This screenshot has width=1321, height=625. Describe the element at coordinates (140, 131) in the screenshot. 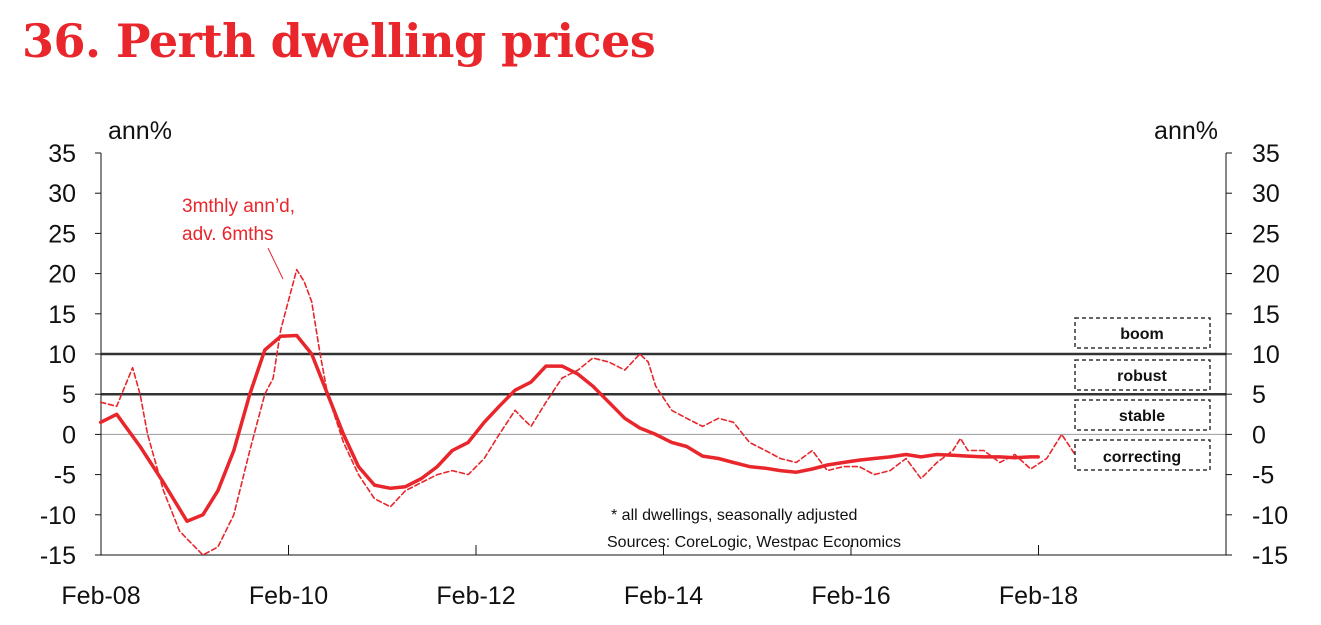

I see `y-axis-unit-left: ann%` at that location.